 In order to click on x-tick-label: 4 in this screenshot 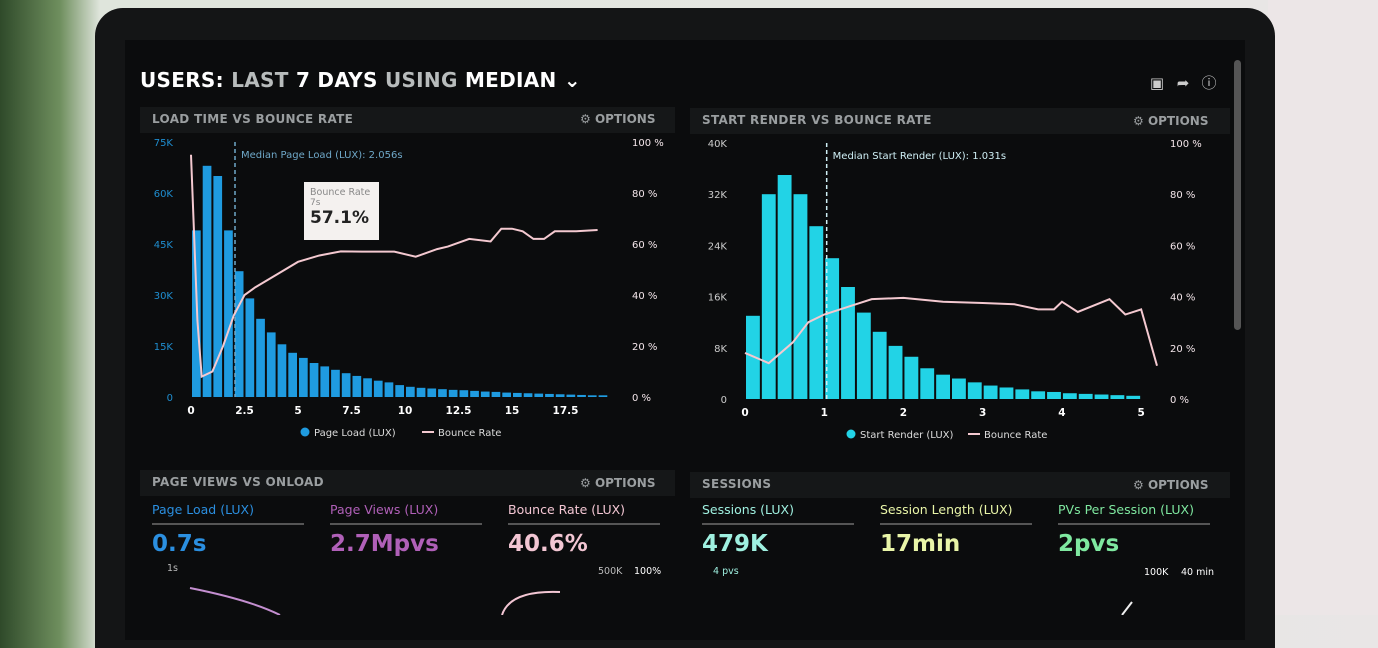, I will do `click(1061, 413)`.